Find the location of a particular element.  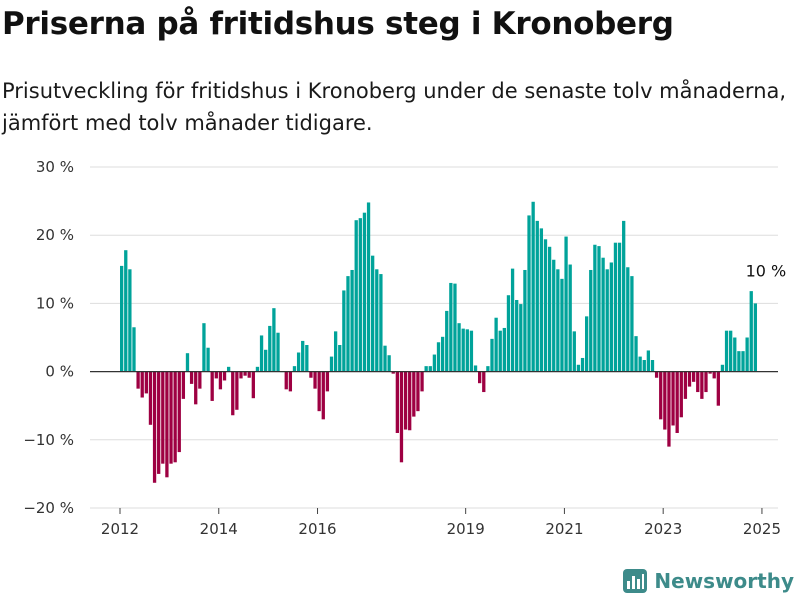

x-tick-label: 2016 is located at coordinates (317, 529).